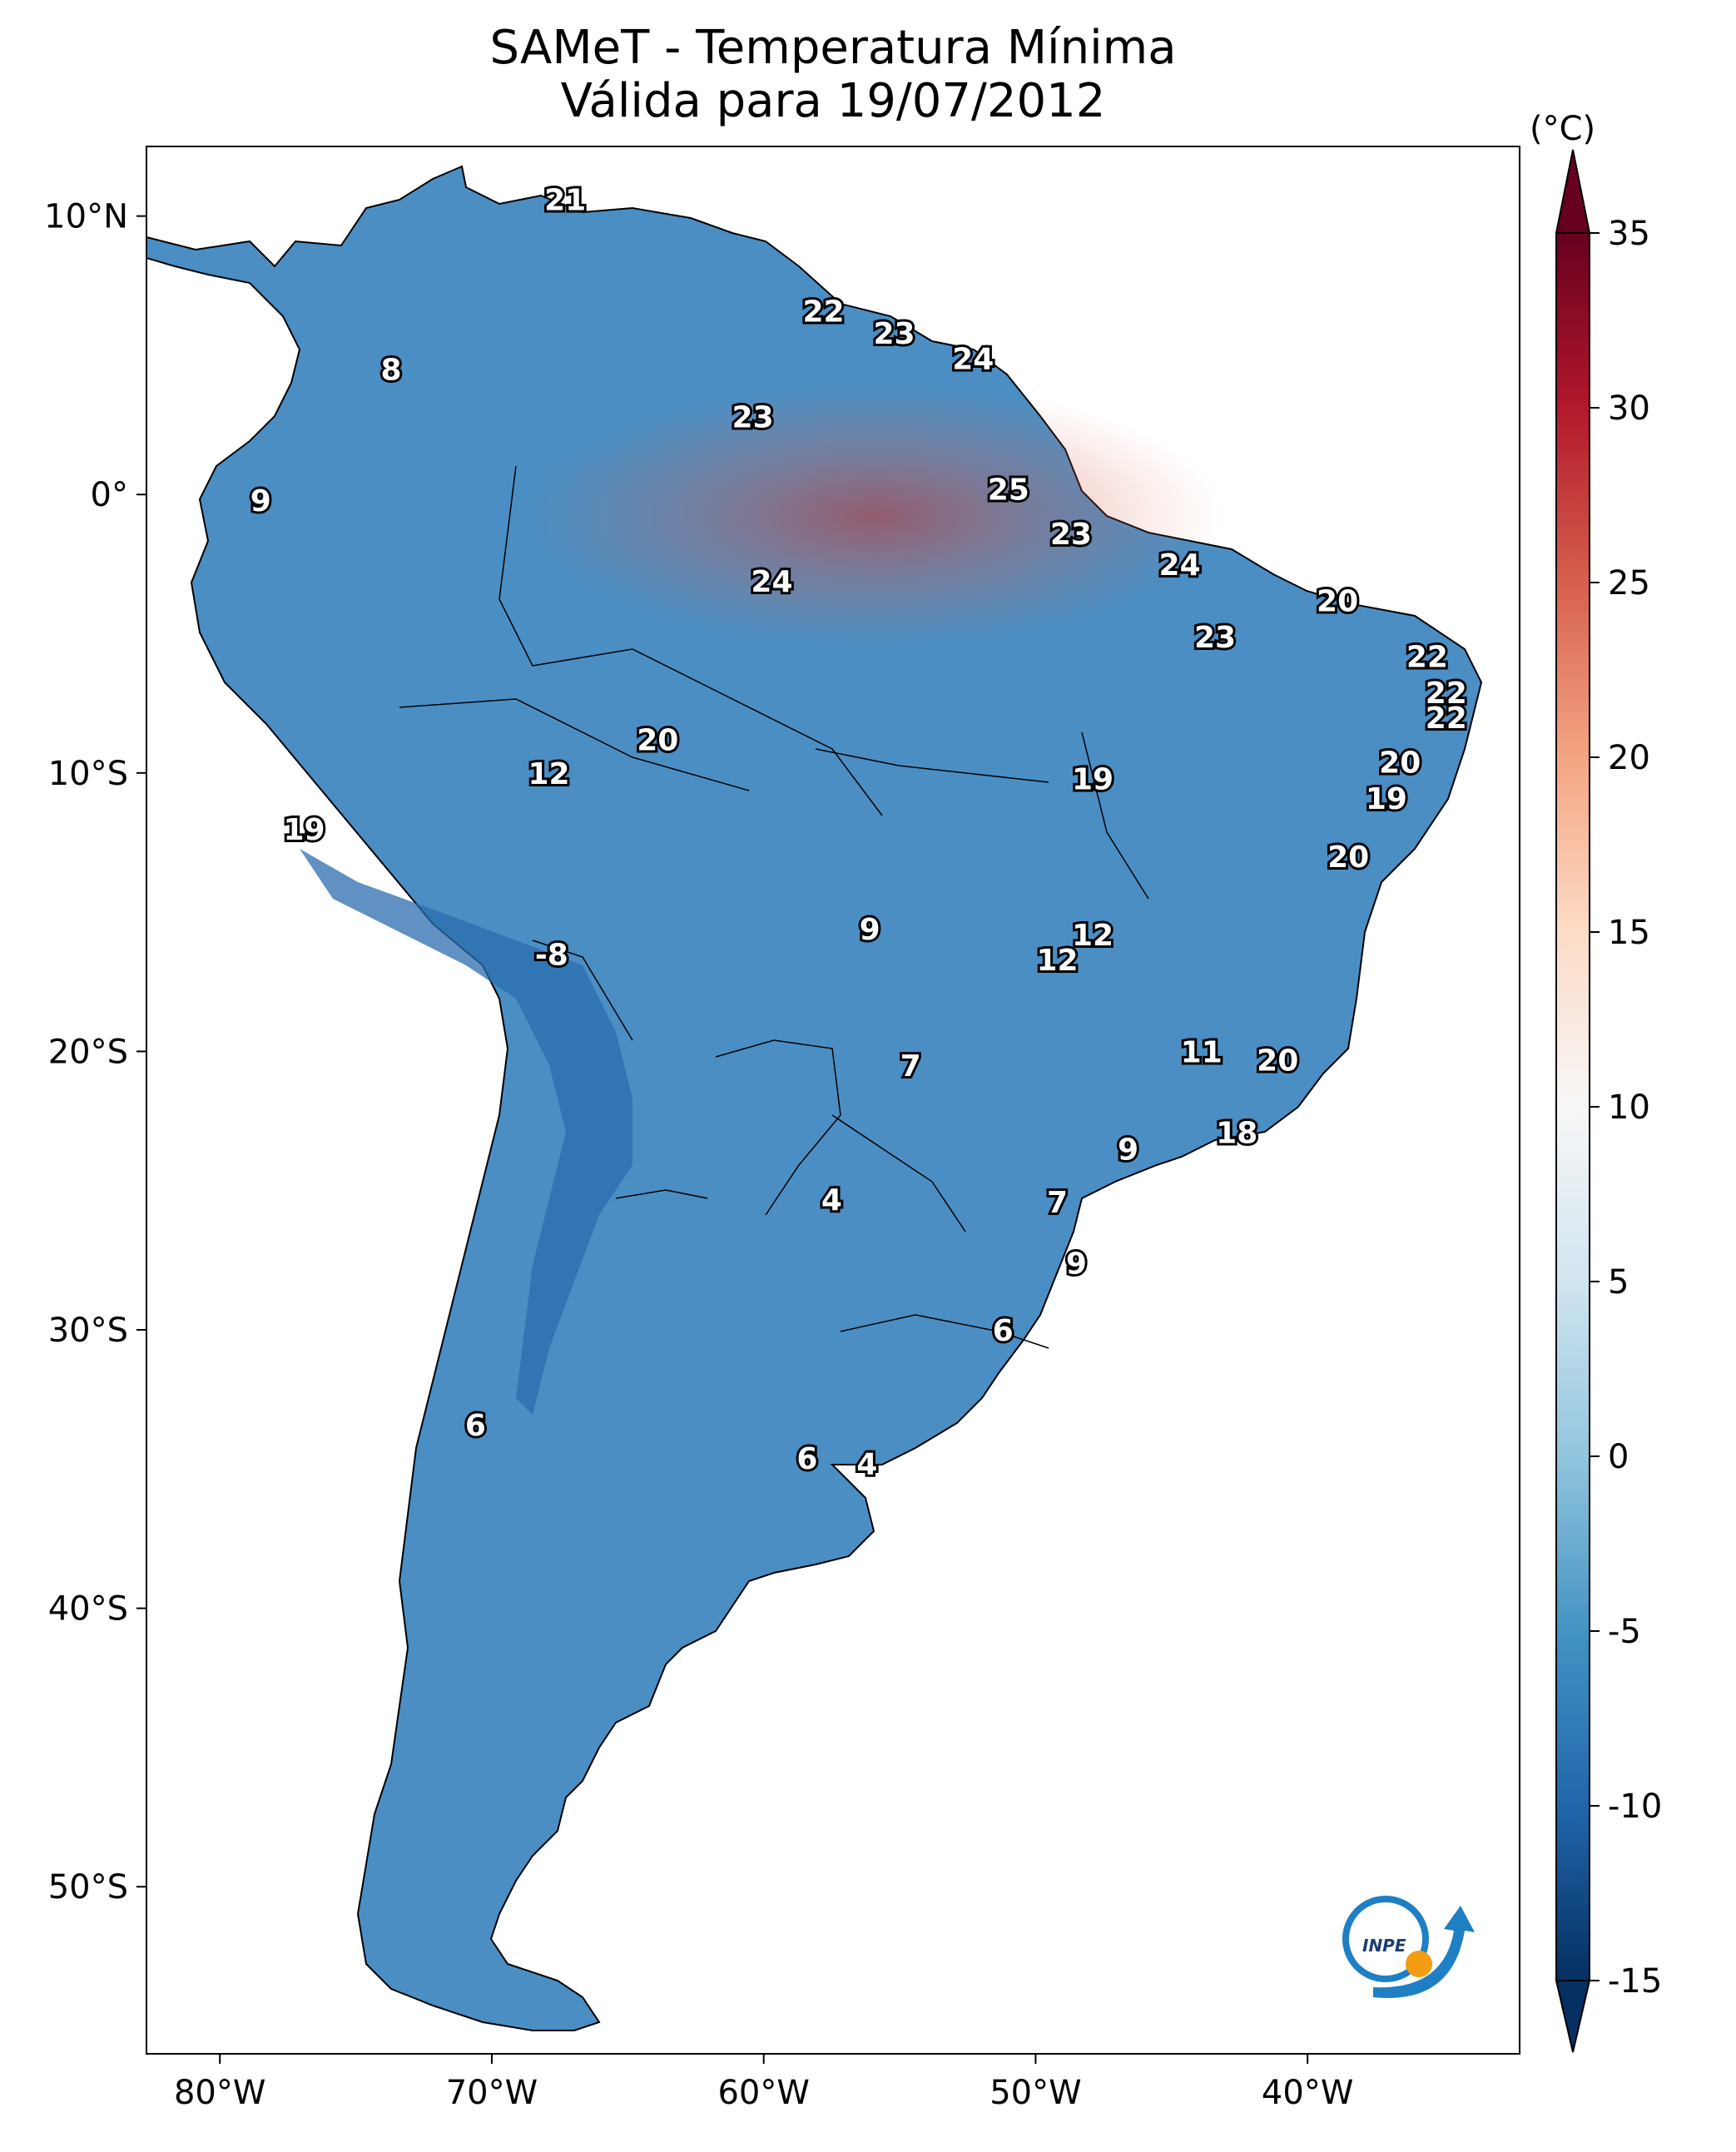 The height and width of the screenshot is (2152, 1736). Describe the element at coordinates (492, 2093) in the screenshot. I see `x-tick-label: 70°W` at that location.